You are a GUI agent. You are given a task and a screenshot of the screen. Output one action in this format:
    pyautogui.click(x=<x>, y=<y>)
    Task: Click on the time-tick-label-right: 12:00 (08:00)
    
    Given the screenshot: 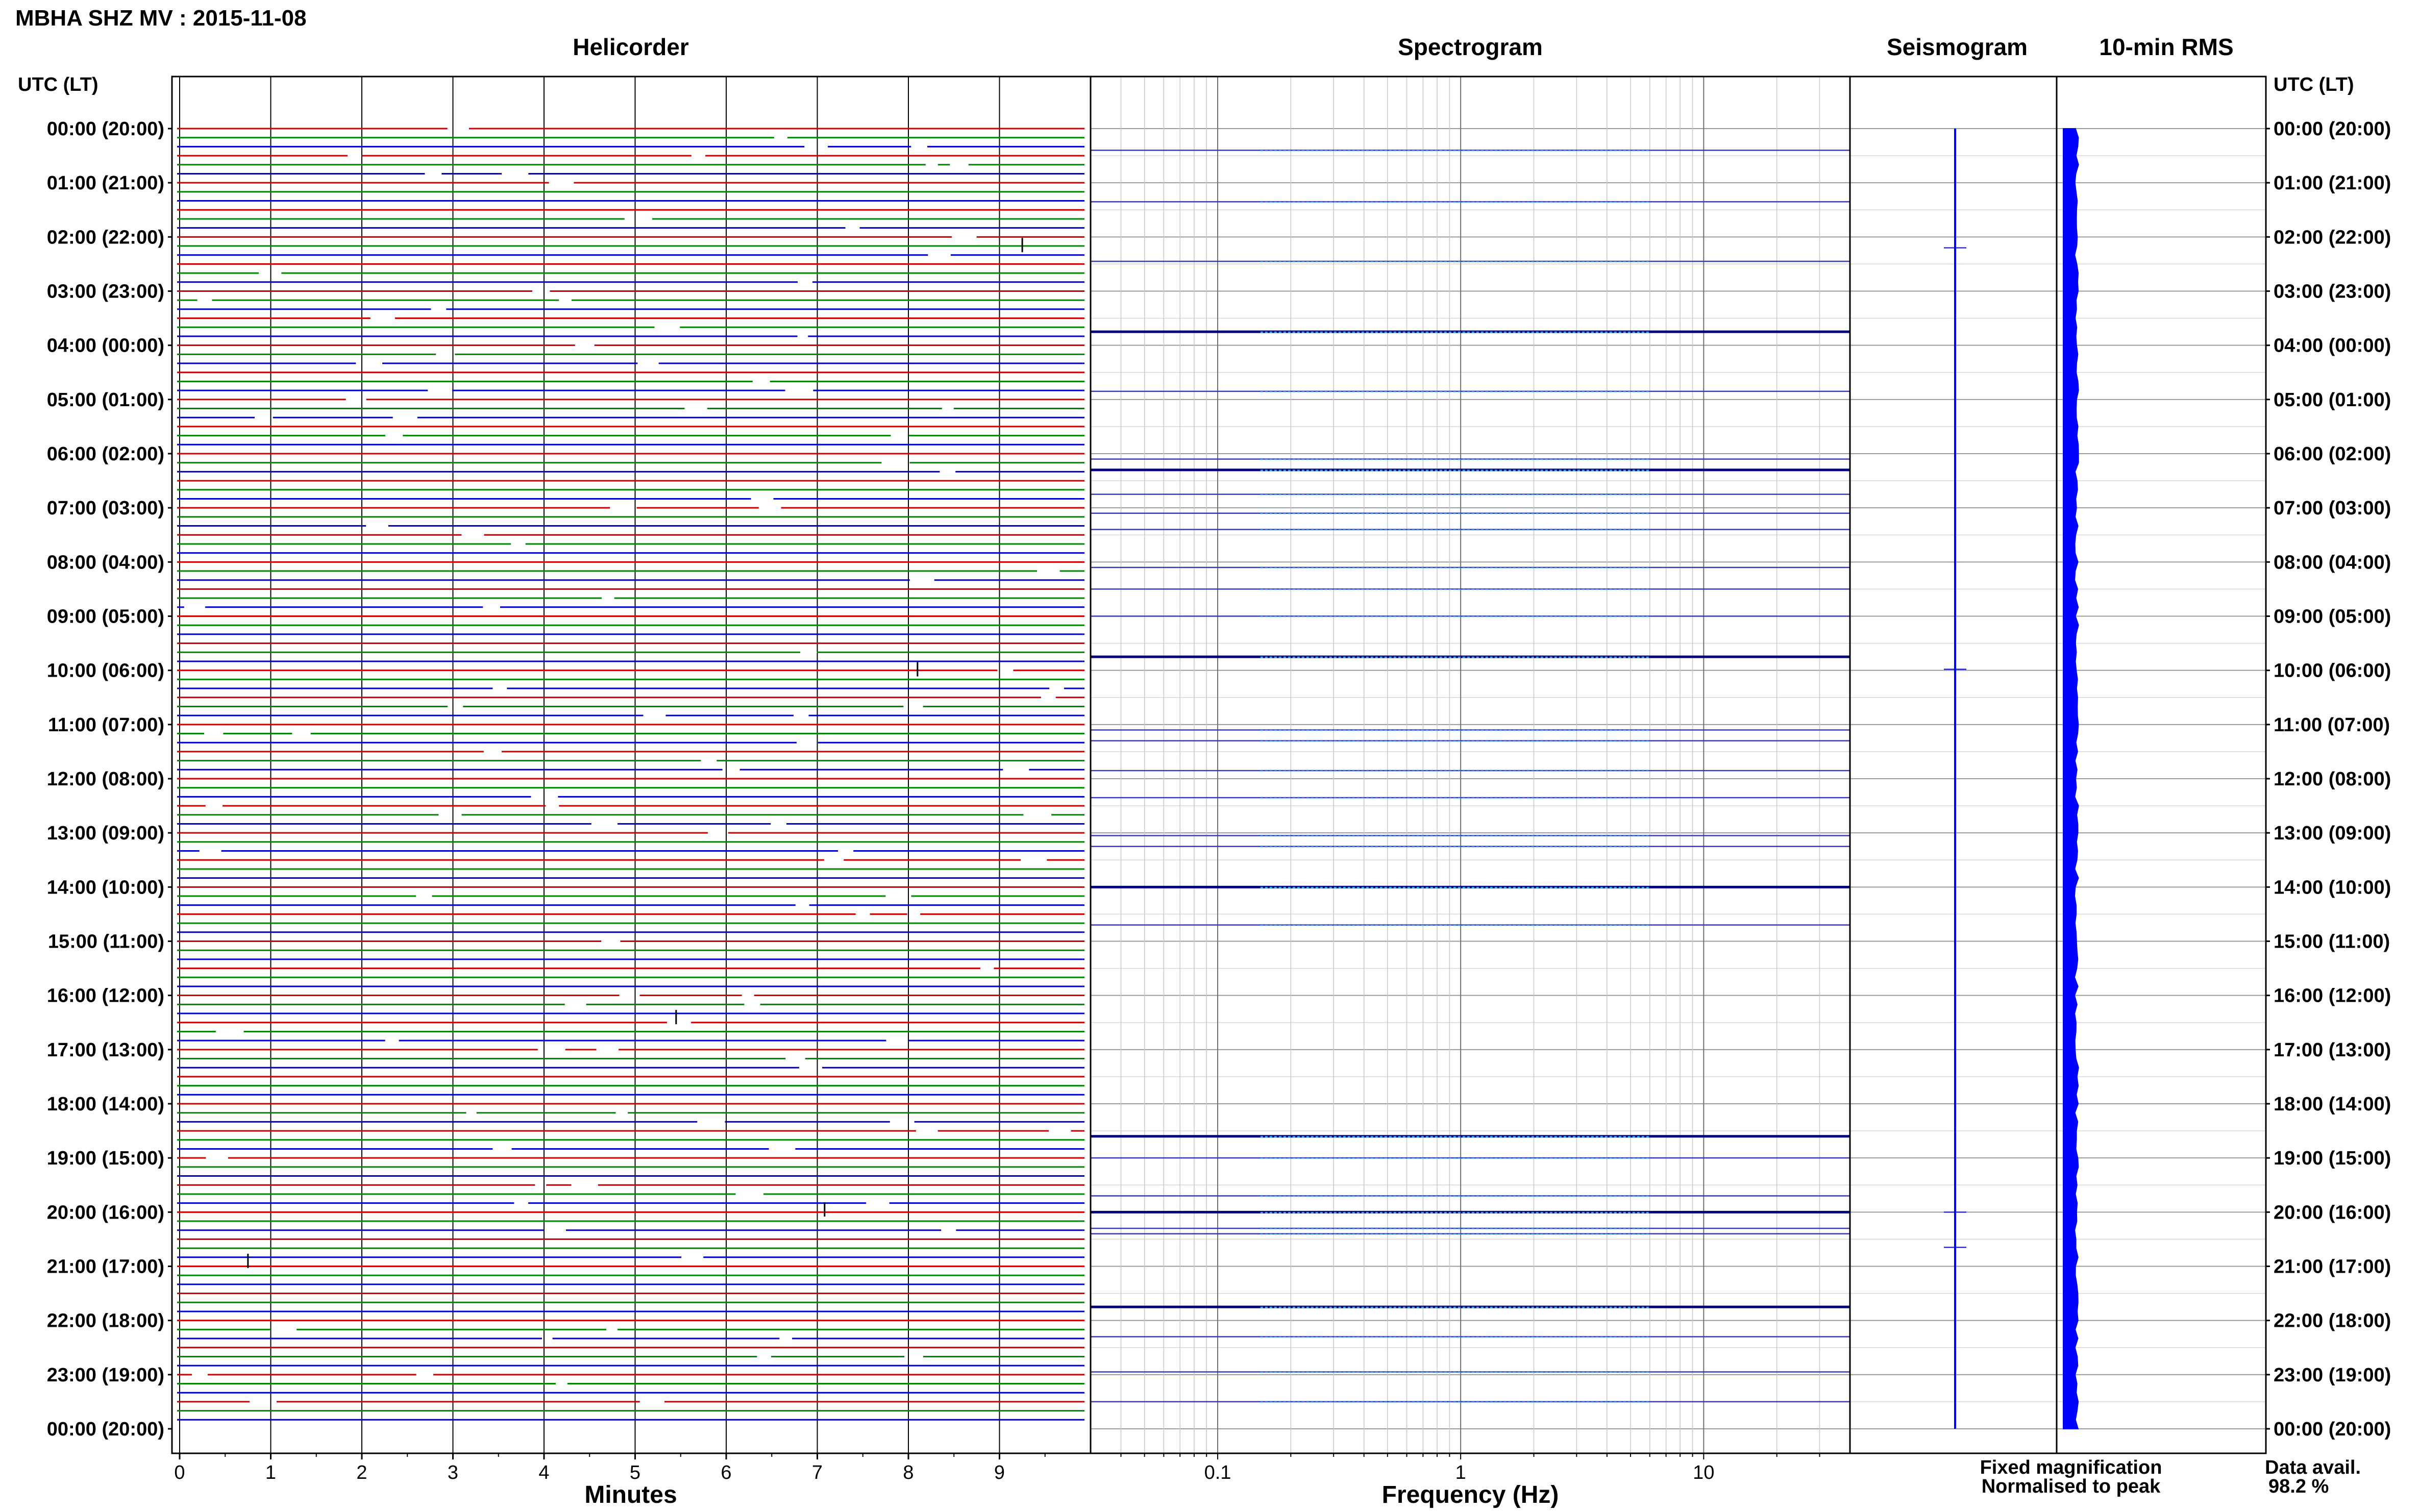 What is the action you would take?
    pyautogui.click(x=2332, y=779)
    